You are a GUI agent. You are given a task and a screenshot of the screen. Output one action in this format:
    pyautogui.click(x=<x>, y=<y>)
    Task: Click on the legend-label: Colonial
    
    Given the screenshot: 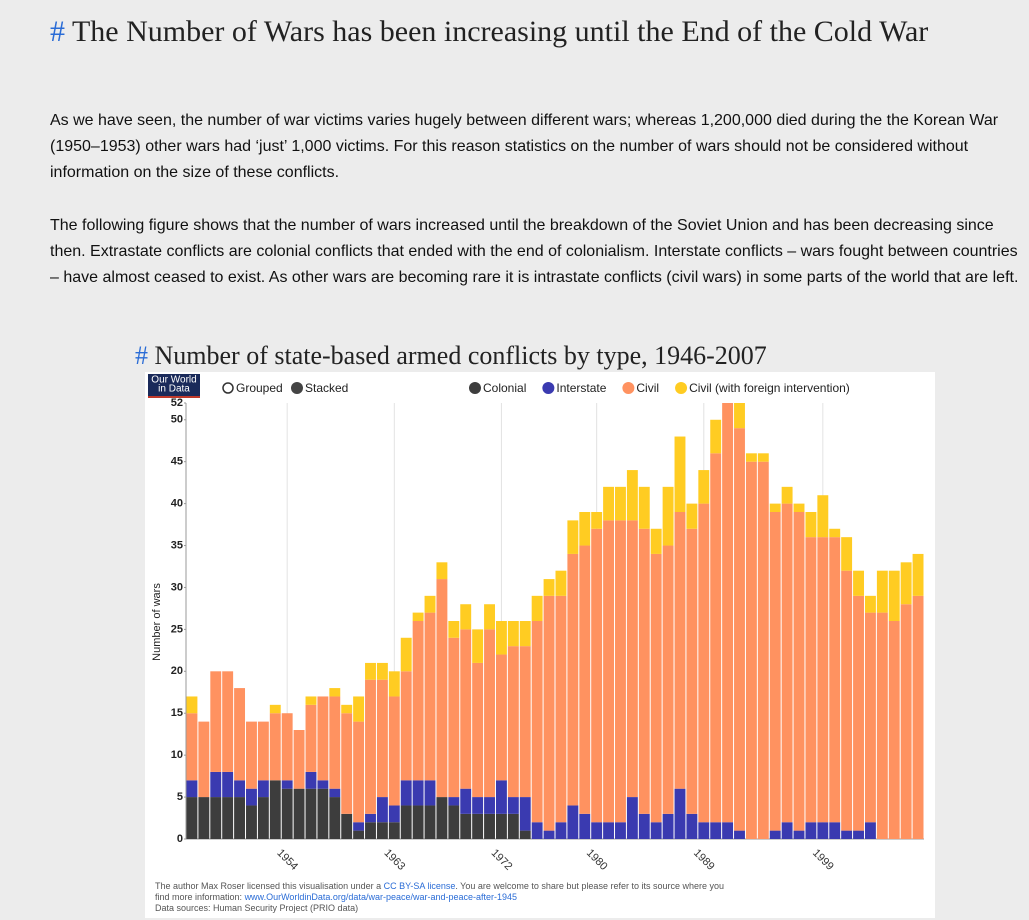 What is the action you would take?
    pyautogui.click(x=504, y=388)
    